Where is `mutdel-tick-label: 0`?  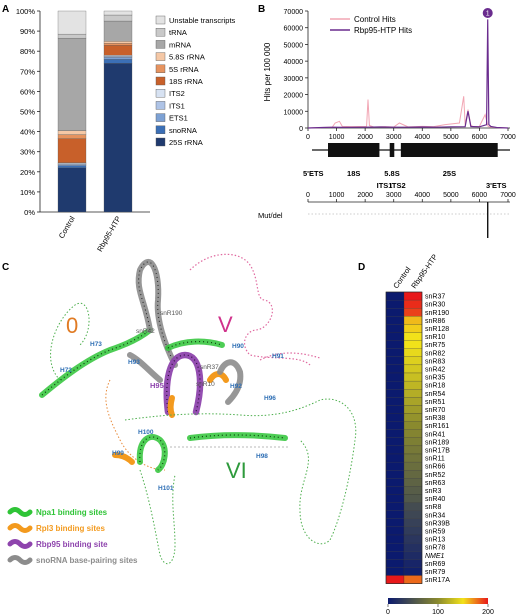 mutdel-tick-label: 0 is located at coordinates (308, 195).